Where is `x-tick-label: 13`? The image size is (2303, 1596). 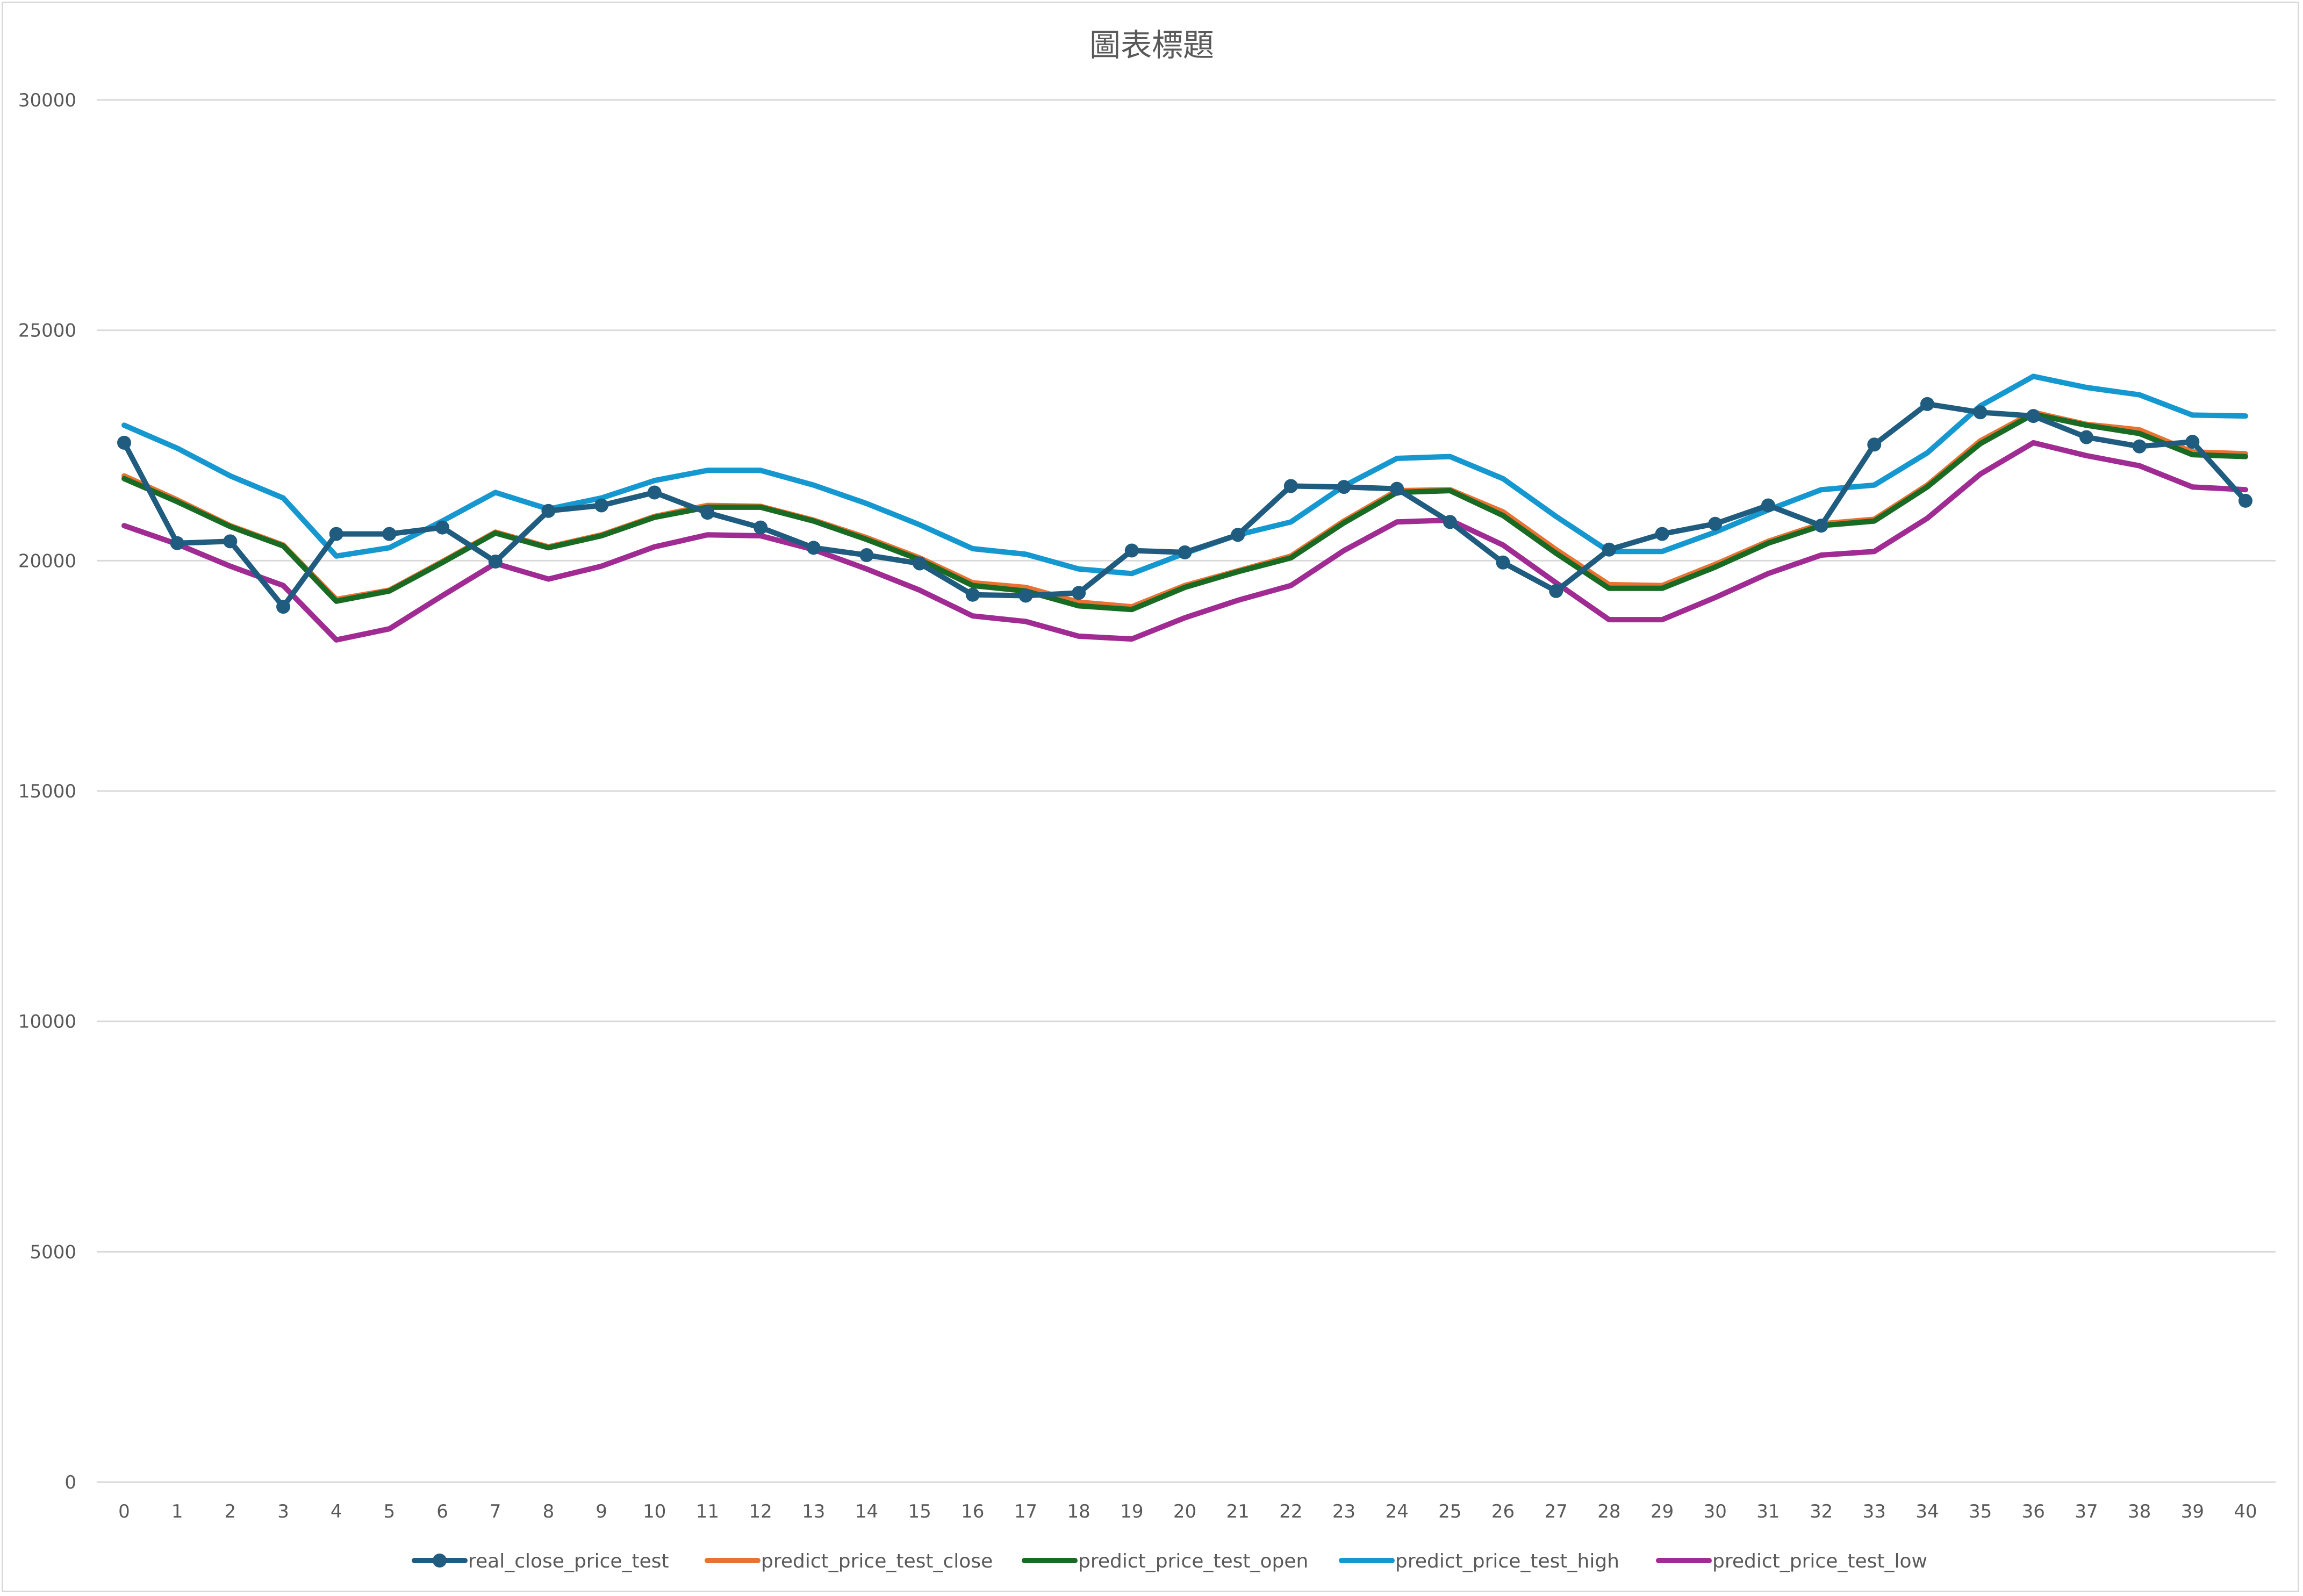
x-tick-label: 13 is located at coordinates (814, 1511).